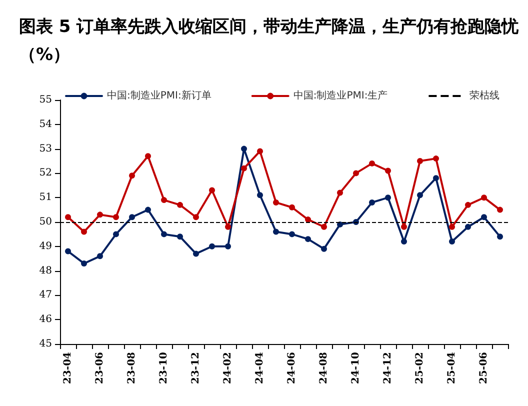 The image size is (528, 406). What do you see at coordinates (292, 368) in the screenshot?
I see `x-tick-label: 24-06` at bounding box center [292, 368].